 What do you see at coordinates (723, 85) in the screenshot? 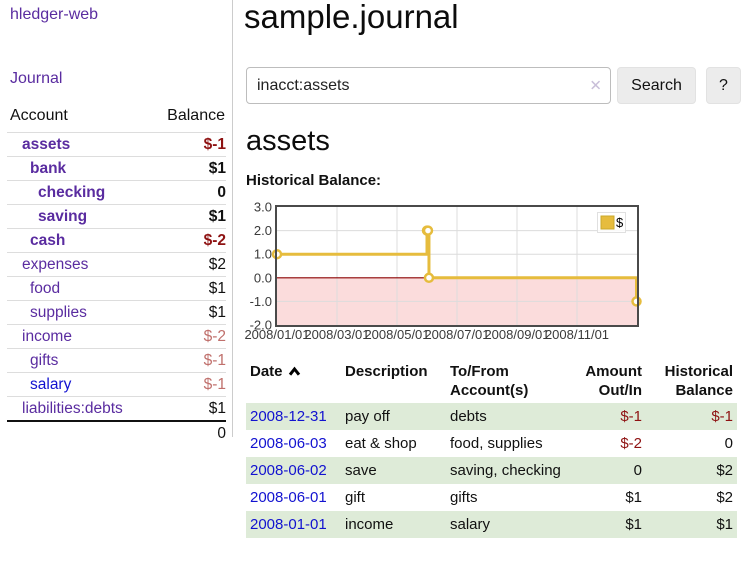
I see `help-button: ?` at bounding box center [723, 85].